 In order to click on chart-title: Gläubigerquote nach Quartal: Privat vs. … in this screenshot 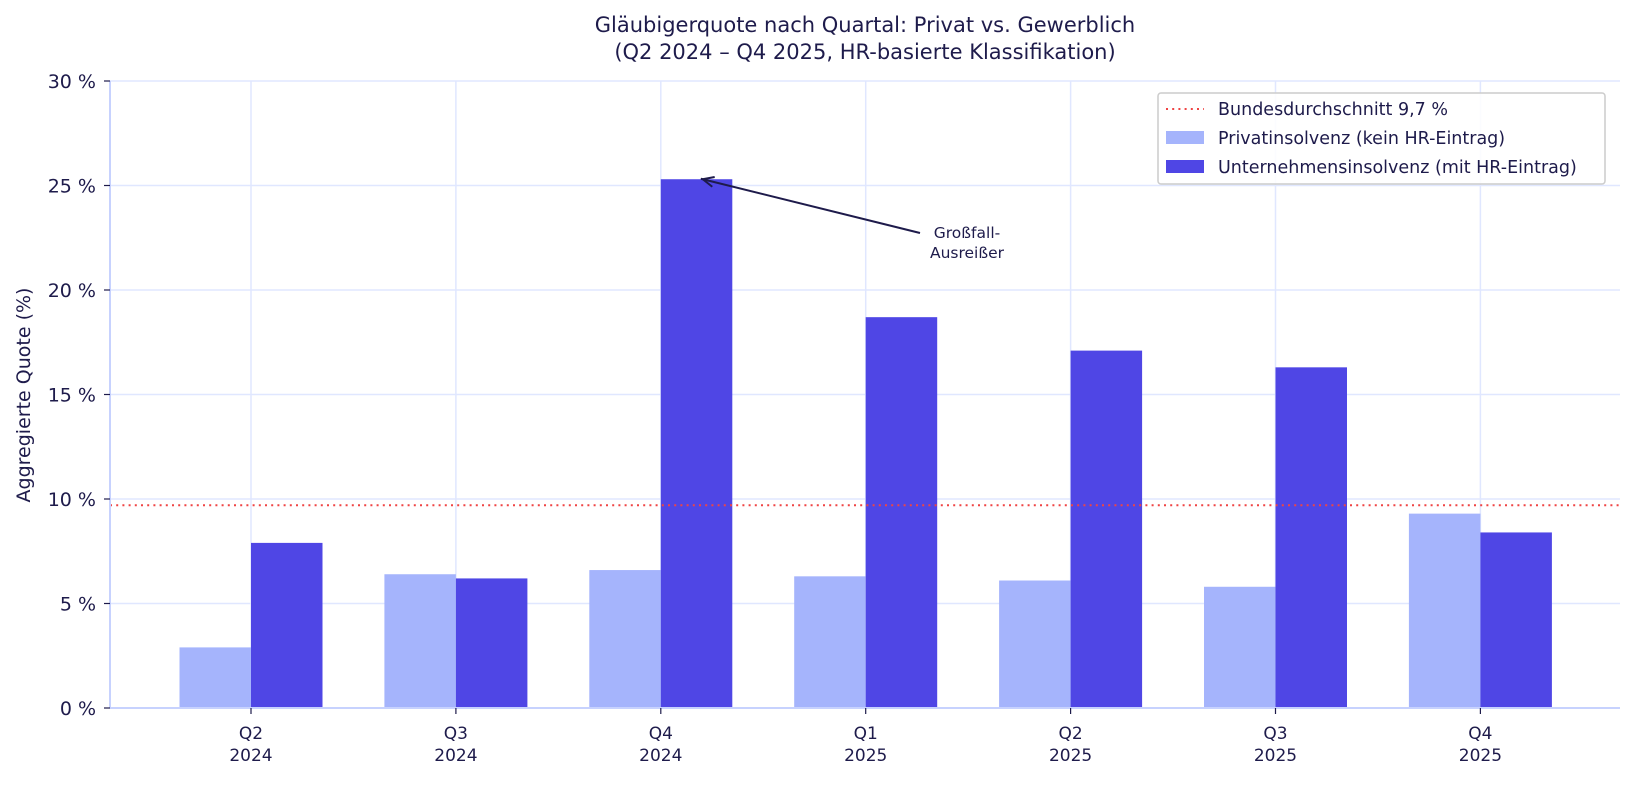, I will do `click(865, 38)`.